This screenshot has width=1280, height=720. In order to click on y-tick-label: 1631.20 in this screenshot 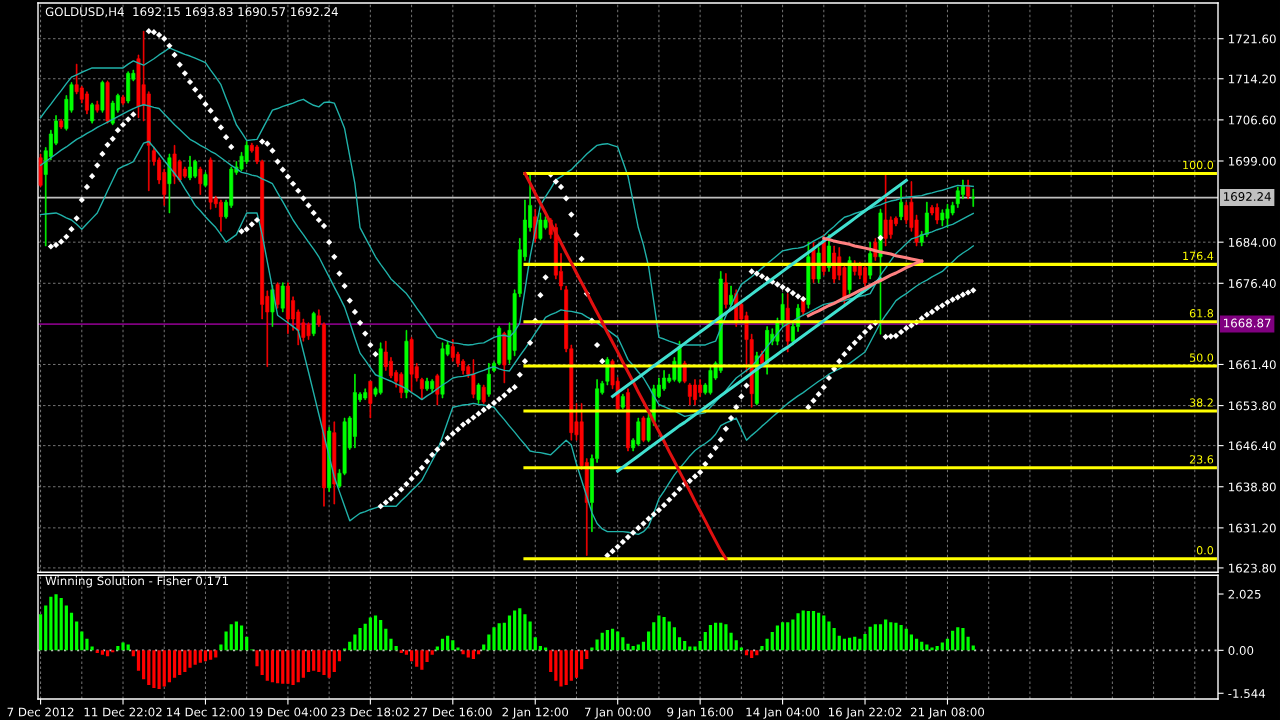, I will do `click(1252, 528)`.